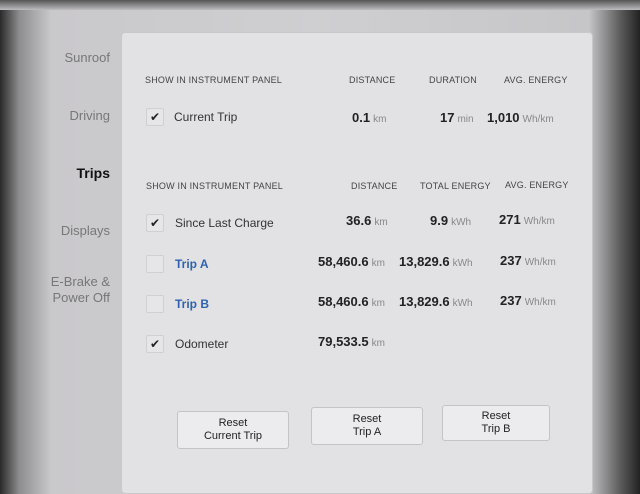 This screenshot has width=640, height=494. I want to click on trip-b-checkbox, so click(155, 304).